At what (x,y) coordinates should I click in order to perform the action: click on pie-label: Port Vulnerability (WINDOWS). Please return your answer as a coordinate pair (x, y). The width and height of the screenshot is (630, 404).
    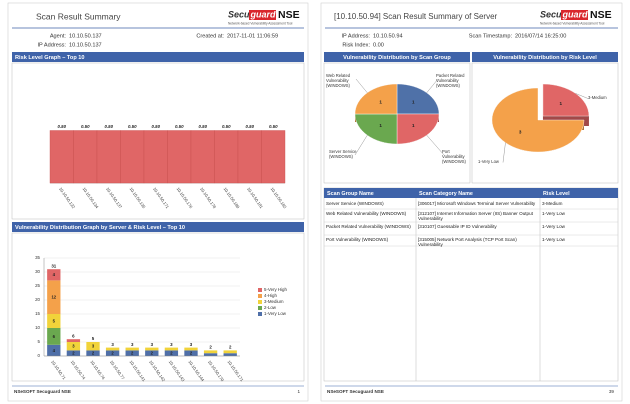
    Looking at the image, I should click on (454, 156).